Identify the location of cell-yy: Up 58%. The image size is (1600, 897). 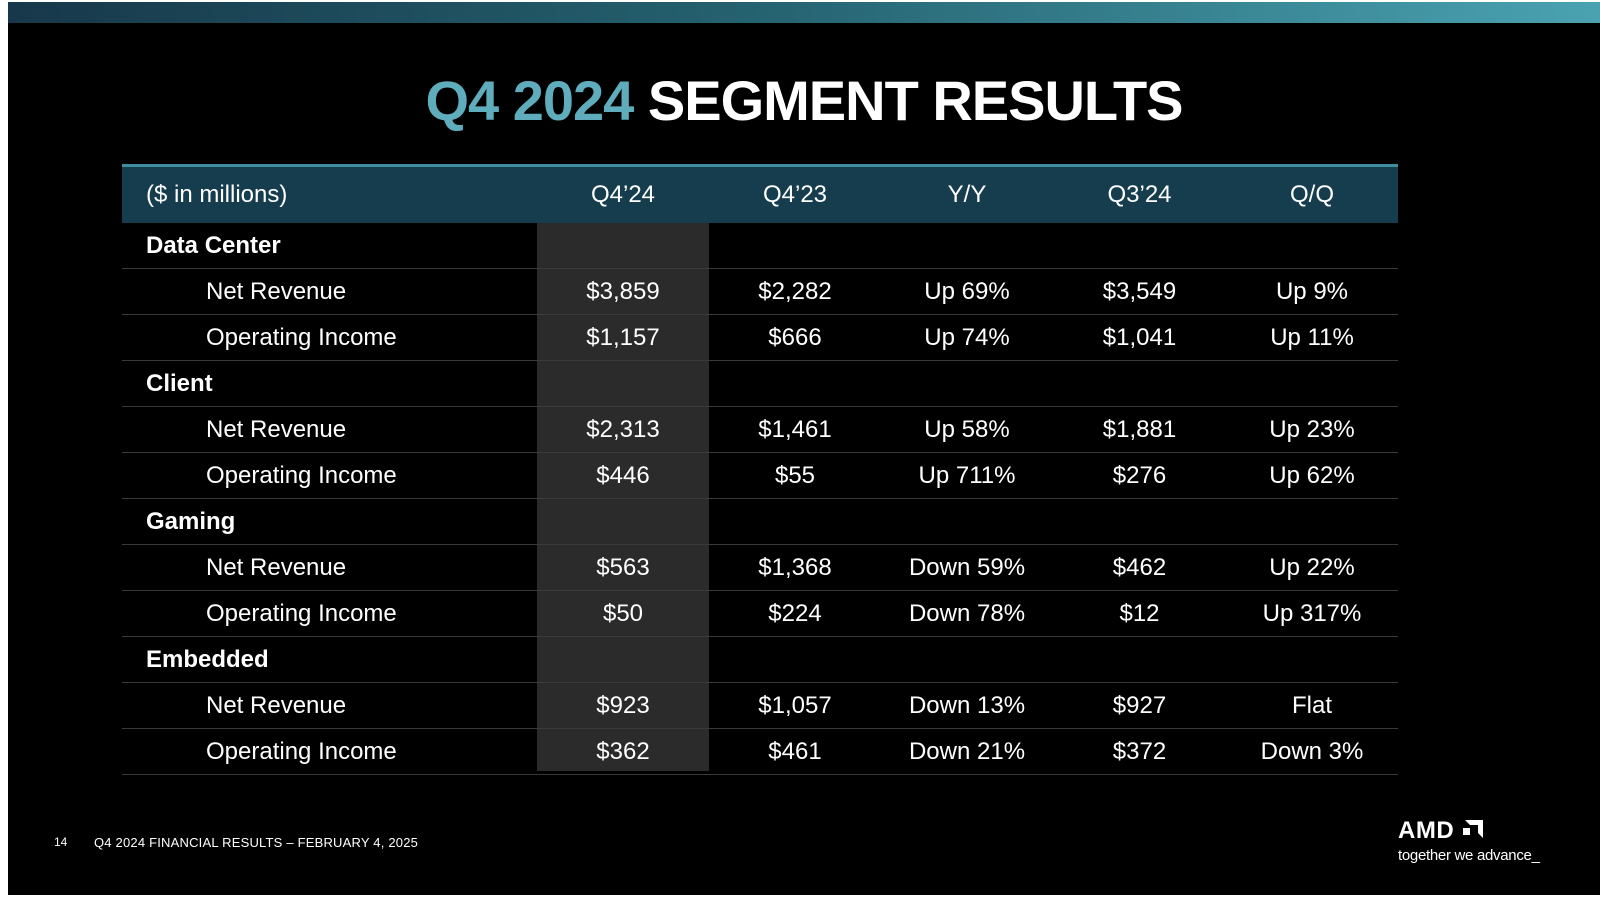
(967, 429).